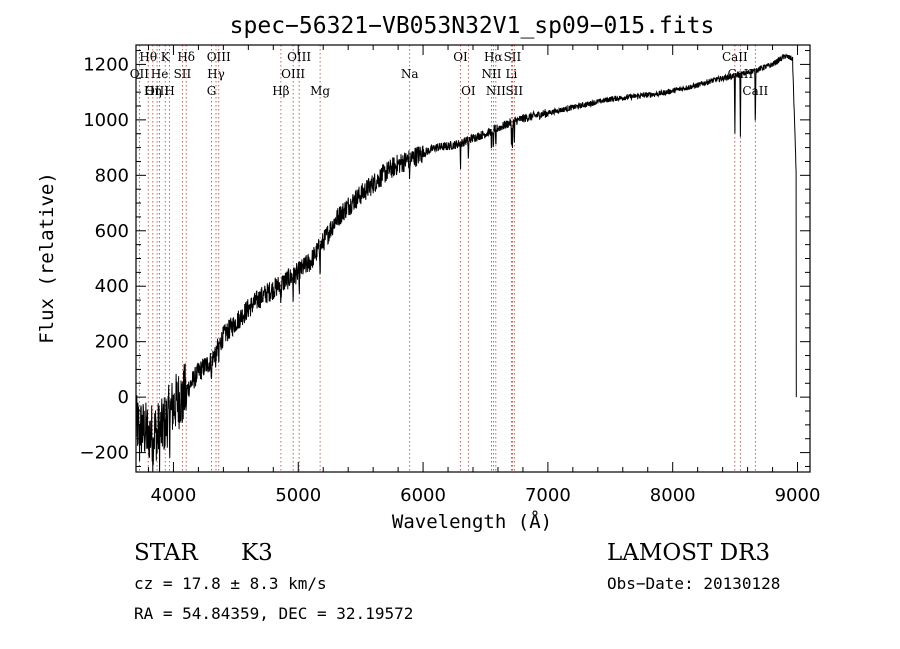 This screenshot has height=649, width=900. Describe the element at coordinates (472, 521) in the screenshot. I see `x-axis-label: Wavelength (Å)` at that location.